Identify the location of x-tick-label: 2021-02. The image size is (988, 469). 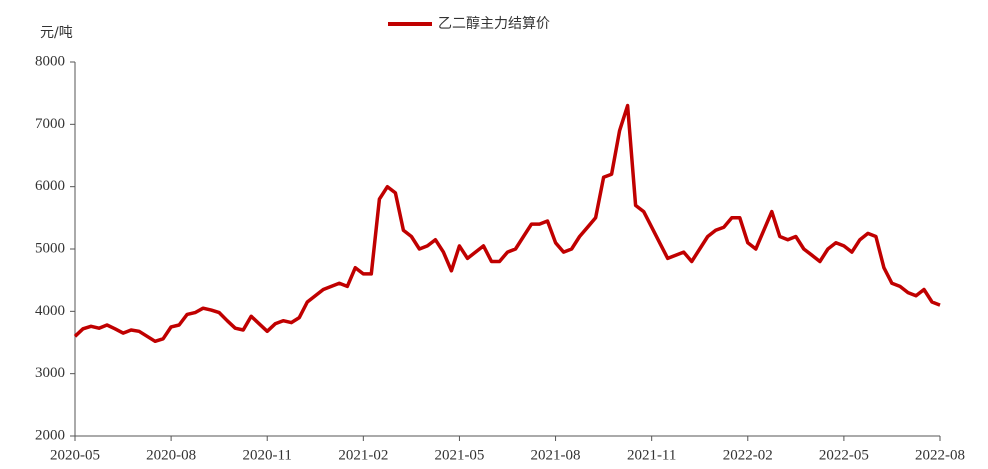
(363, 455).